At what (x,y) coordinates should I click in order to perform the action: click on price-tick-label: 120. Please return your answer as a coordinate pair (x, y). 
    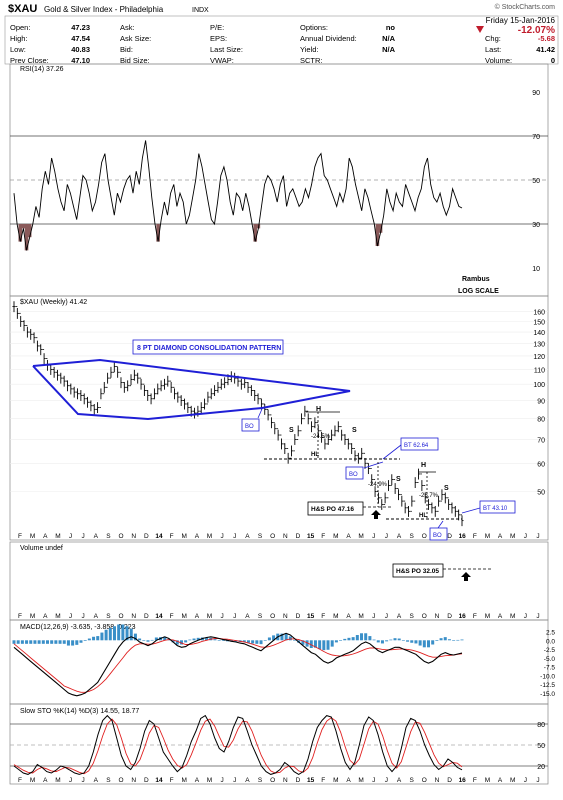
    Looking at the image, I should click on (539, 357).